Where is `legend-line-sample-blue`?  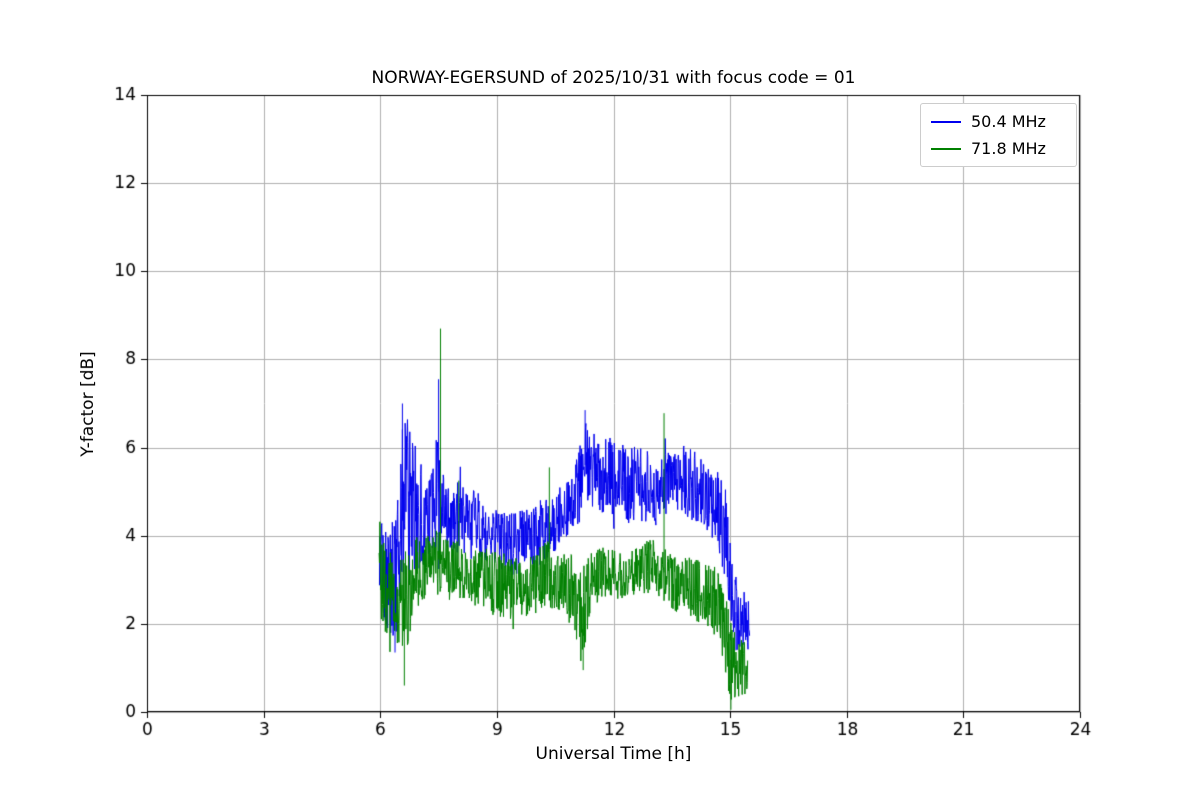 legend-line-sample-blue is located at coordinates (946, 121).